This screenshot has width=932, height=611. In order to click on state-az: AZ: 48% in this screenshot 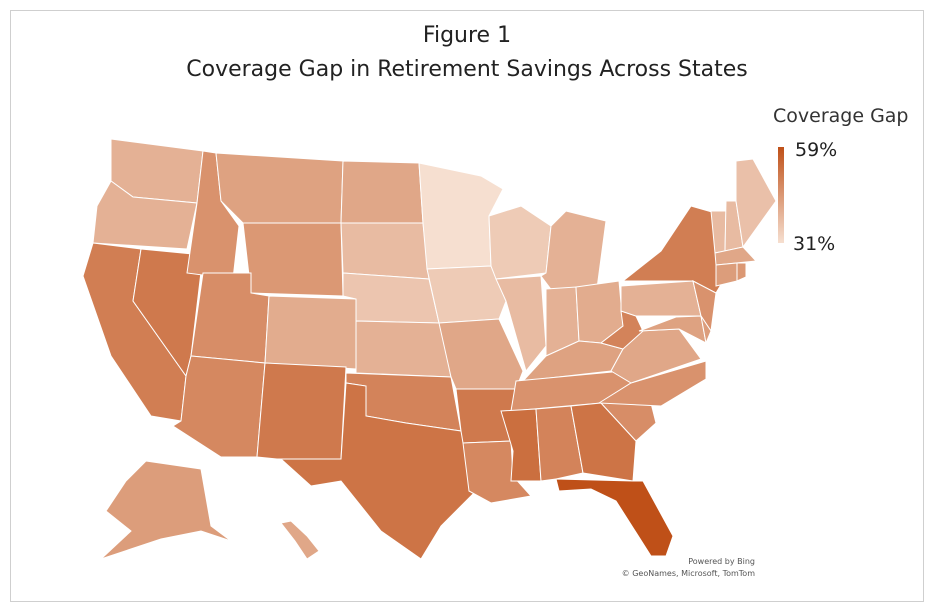, I will do `click(219, 406)`.